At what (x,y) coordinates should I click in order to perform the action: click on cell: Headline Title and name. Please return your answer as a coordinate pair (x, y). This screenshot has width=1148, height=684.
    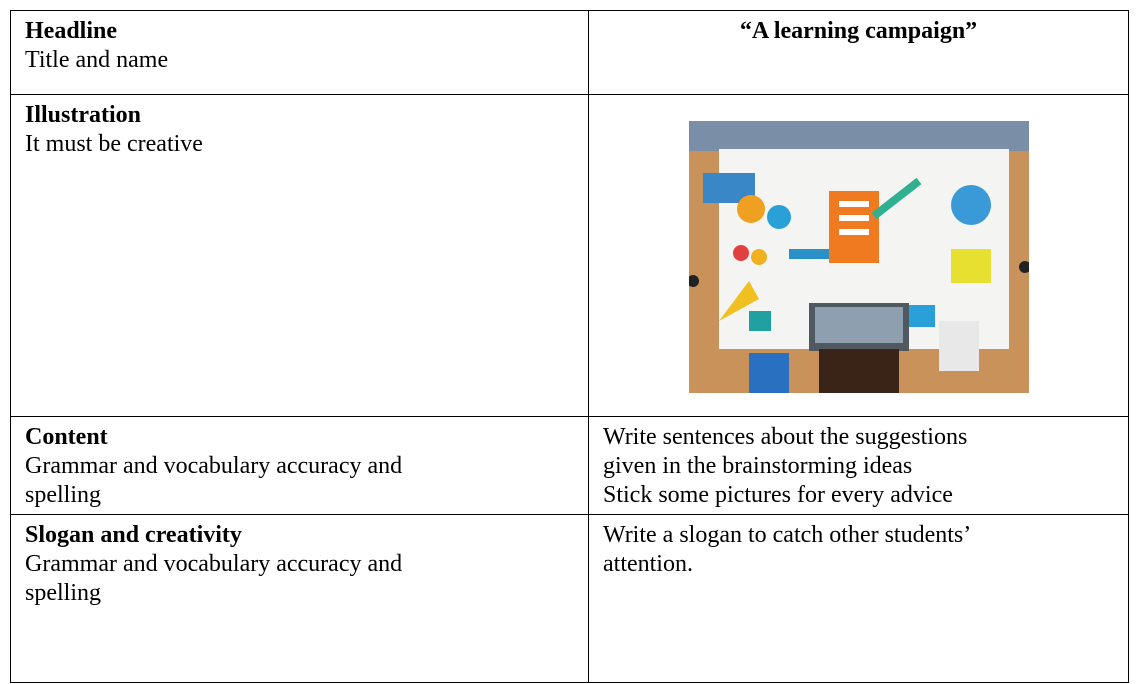
    Looking at the image, I should click on (299, 52).